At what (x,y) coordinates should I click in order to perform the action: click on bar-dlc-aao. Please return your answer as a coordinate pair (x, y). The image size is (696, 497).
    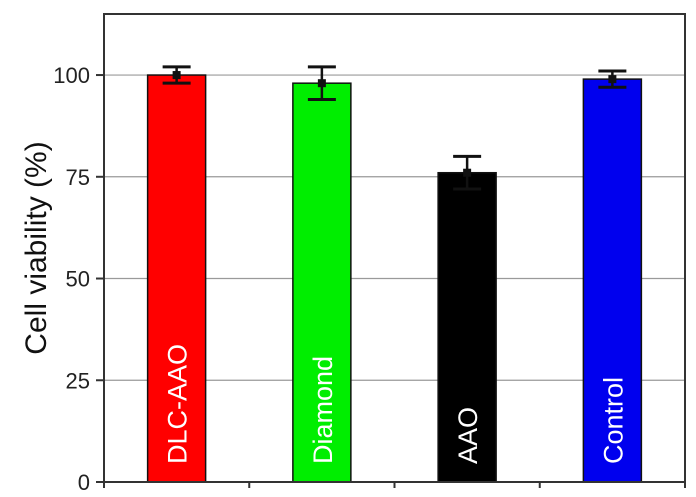
    Looking at the image, I should click on (176, 278).